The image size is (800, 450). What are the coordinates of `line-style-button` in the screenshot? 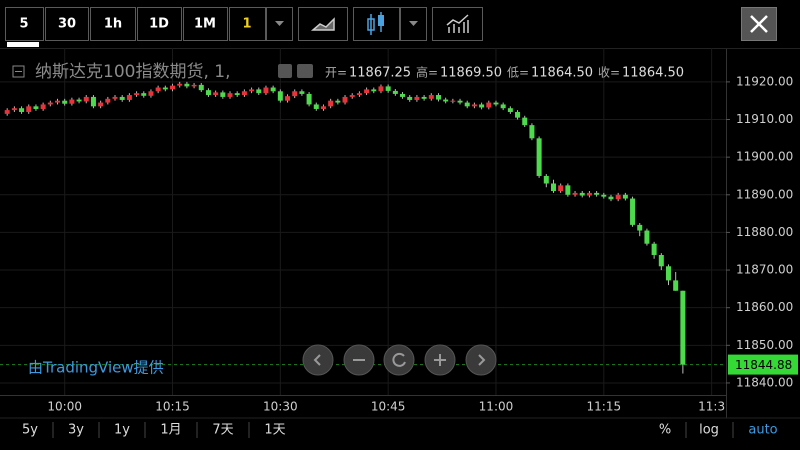 It's located at (323, 24).